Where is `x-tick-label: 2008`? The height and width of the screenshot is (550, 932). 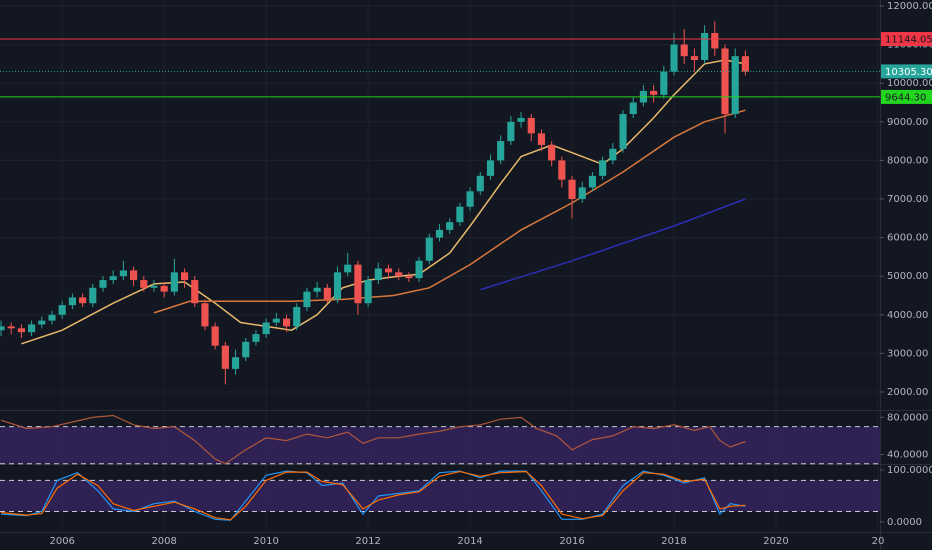
x-tick-label: 2008 is located at coordinates (163, 541).